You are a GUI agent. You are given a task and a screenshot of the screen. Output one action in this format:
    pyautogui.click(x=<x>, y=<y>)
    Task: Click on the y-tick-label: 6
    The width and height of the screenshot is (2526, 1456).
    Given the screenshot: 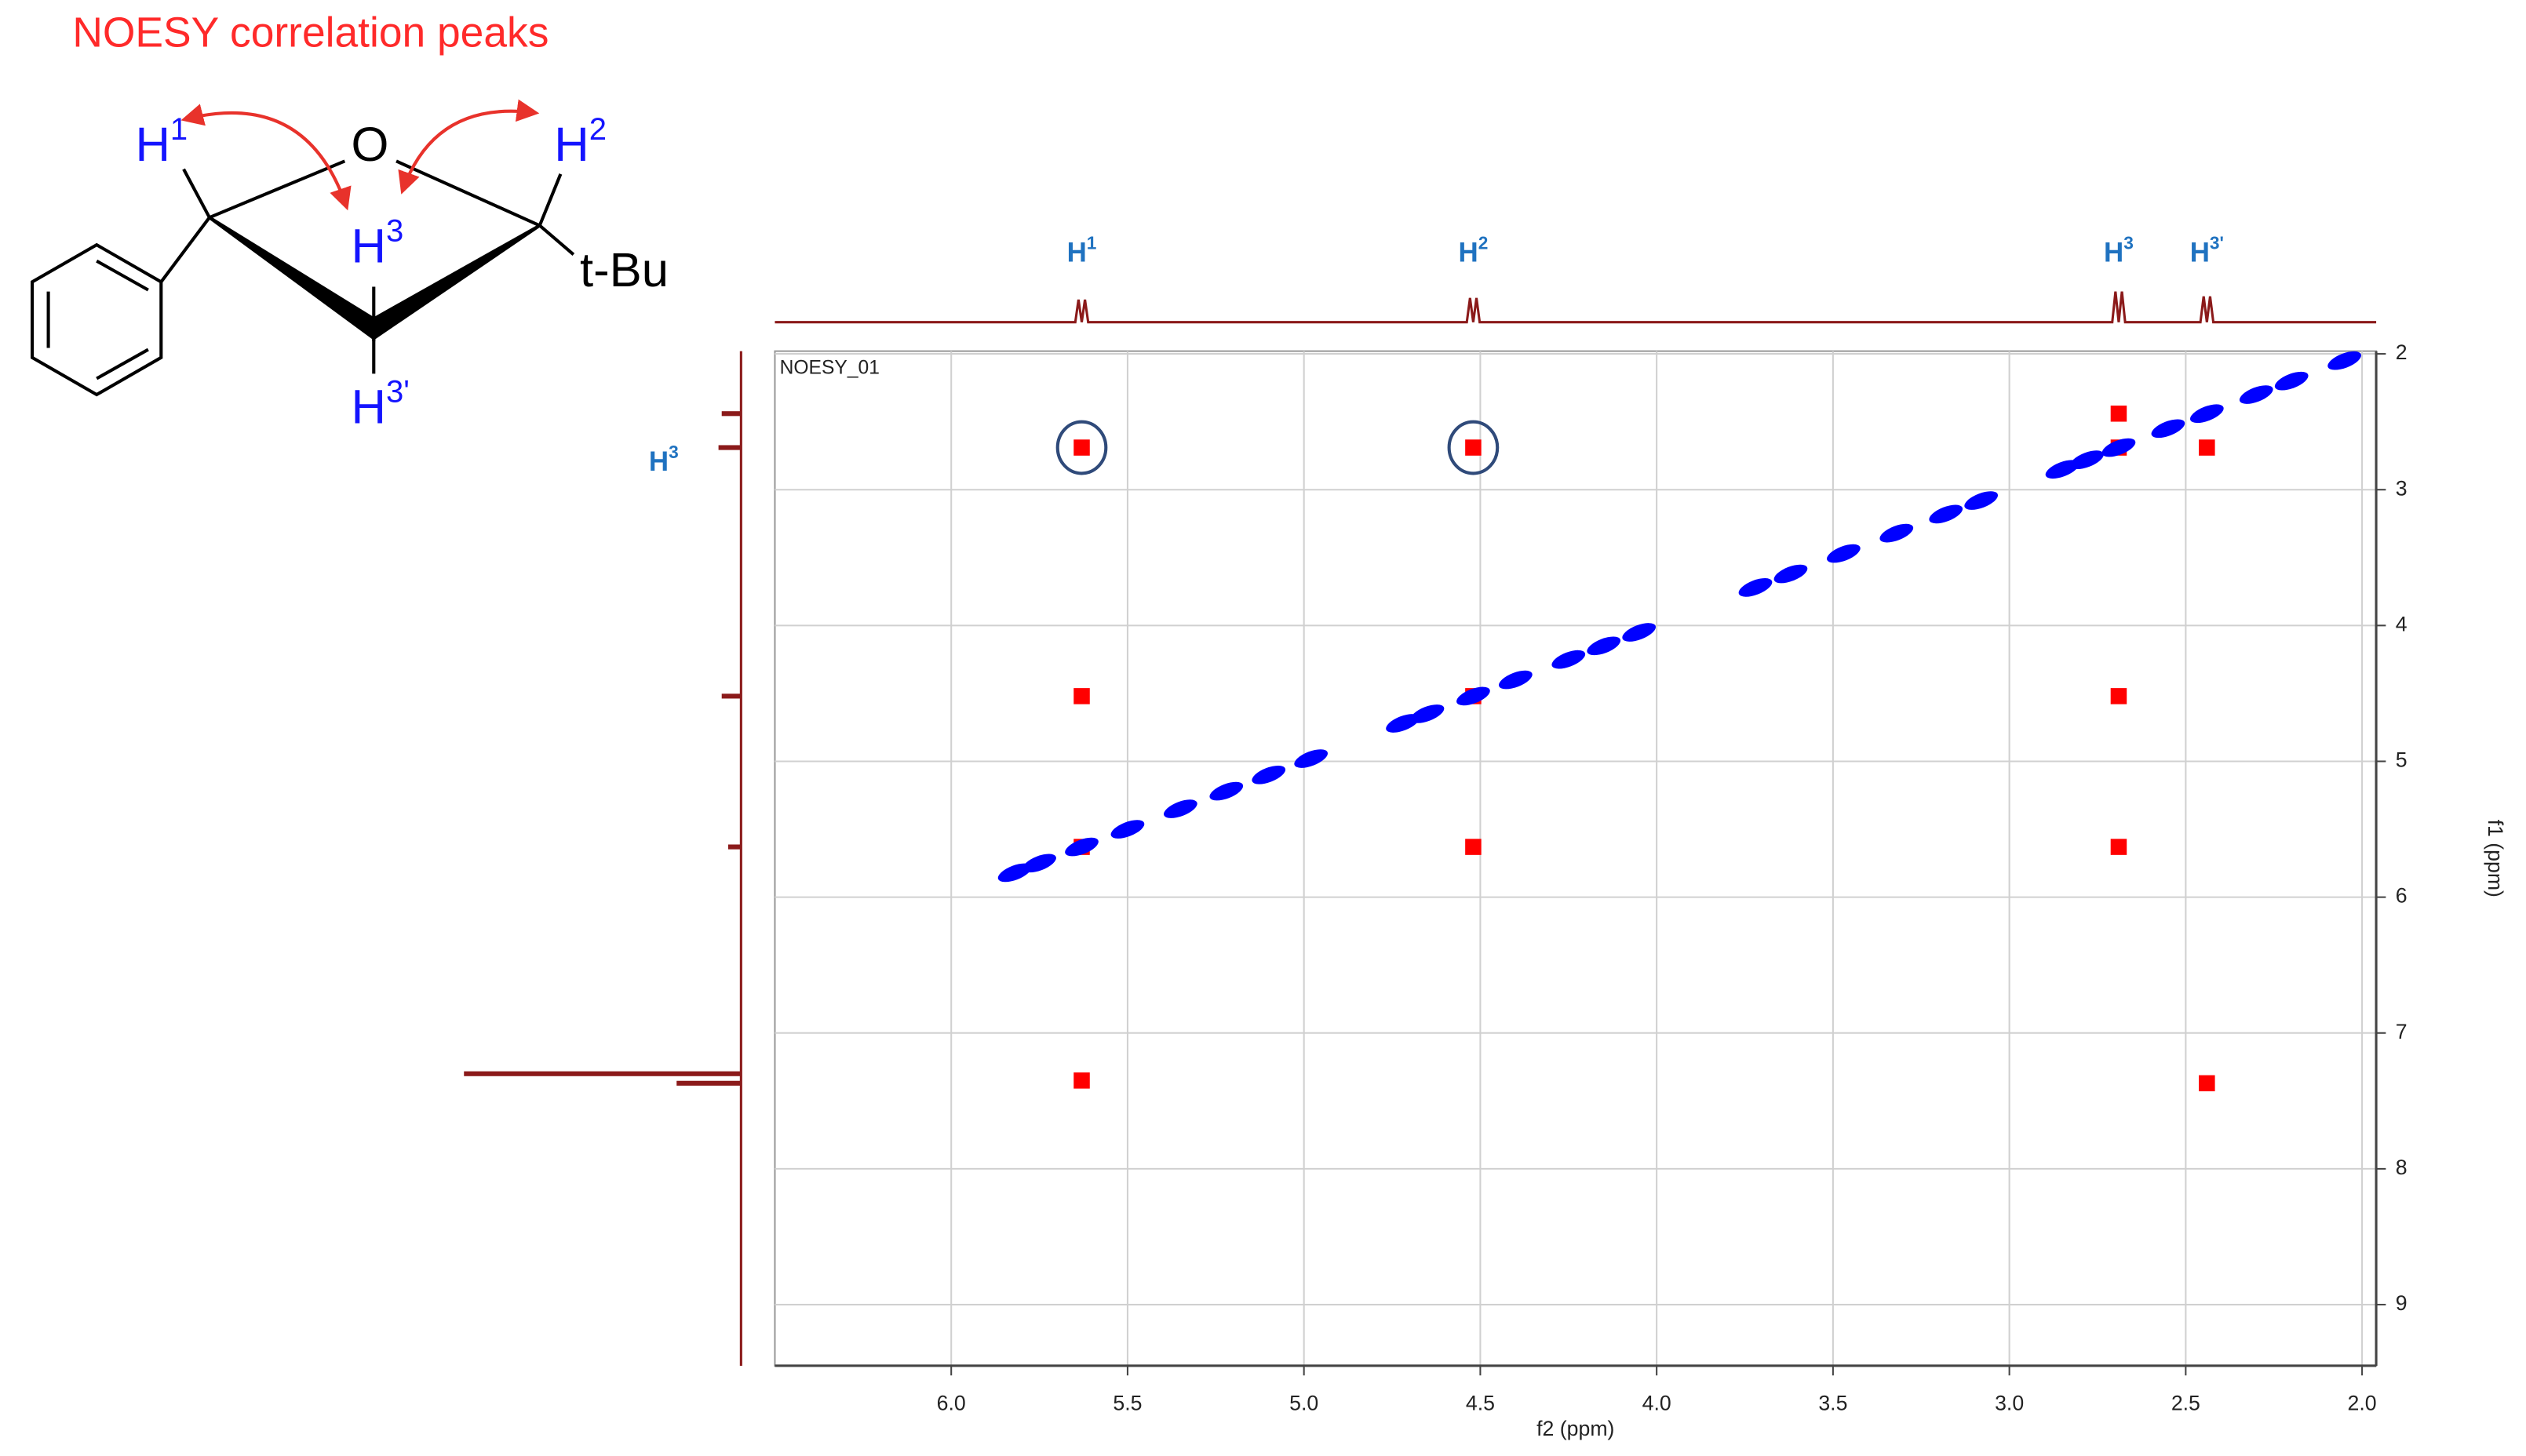 What is the action you would take?
    pyautogui.click(x=2402, y=896)
    